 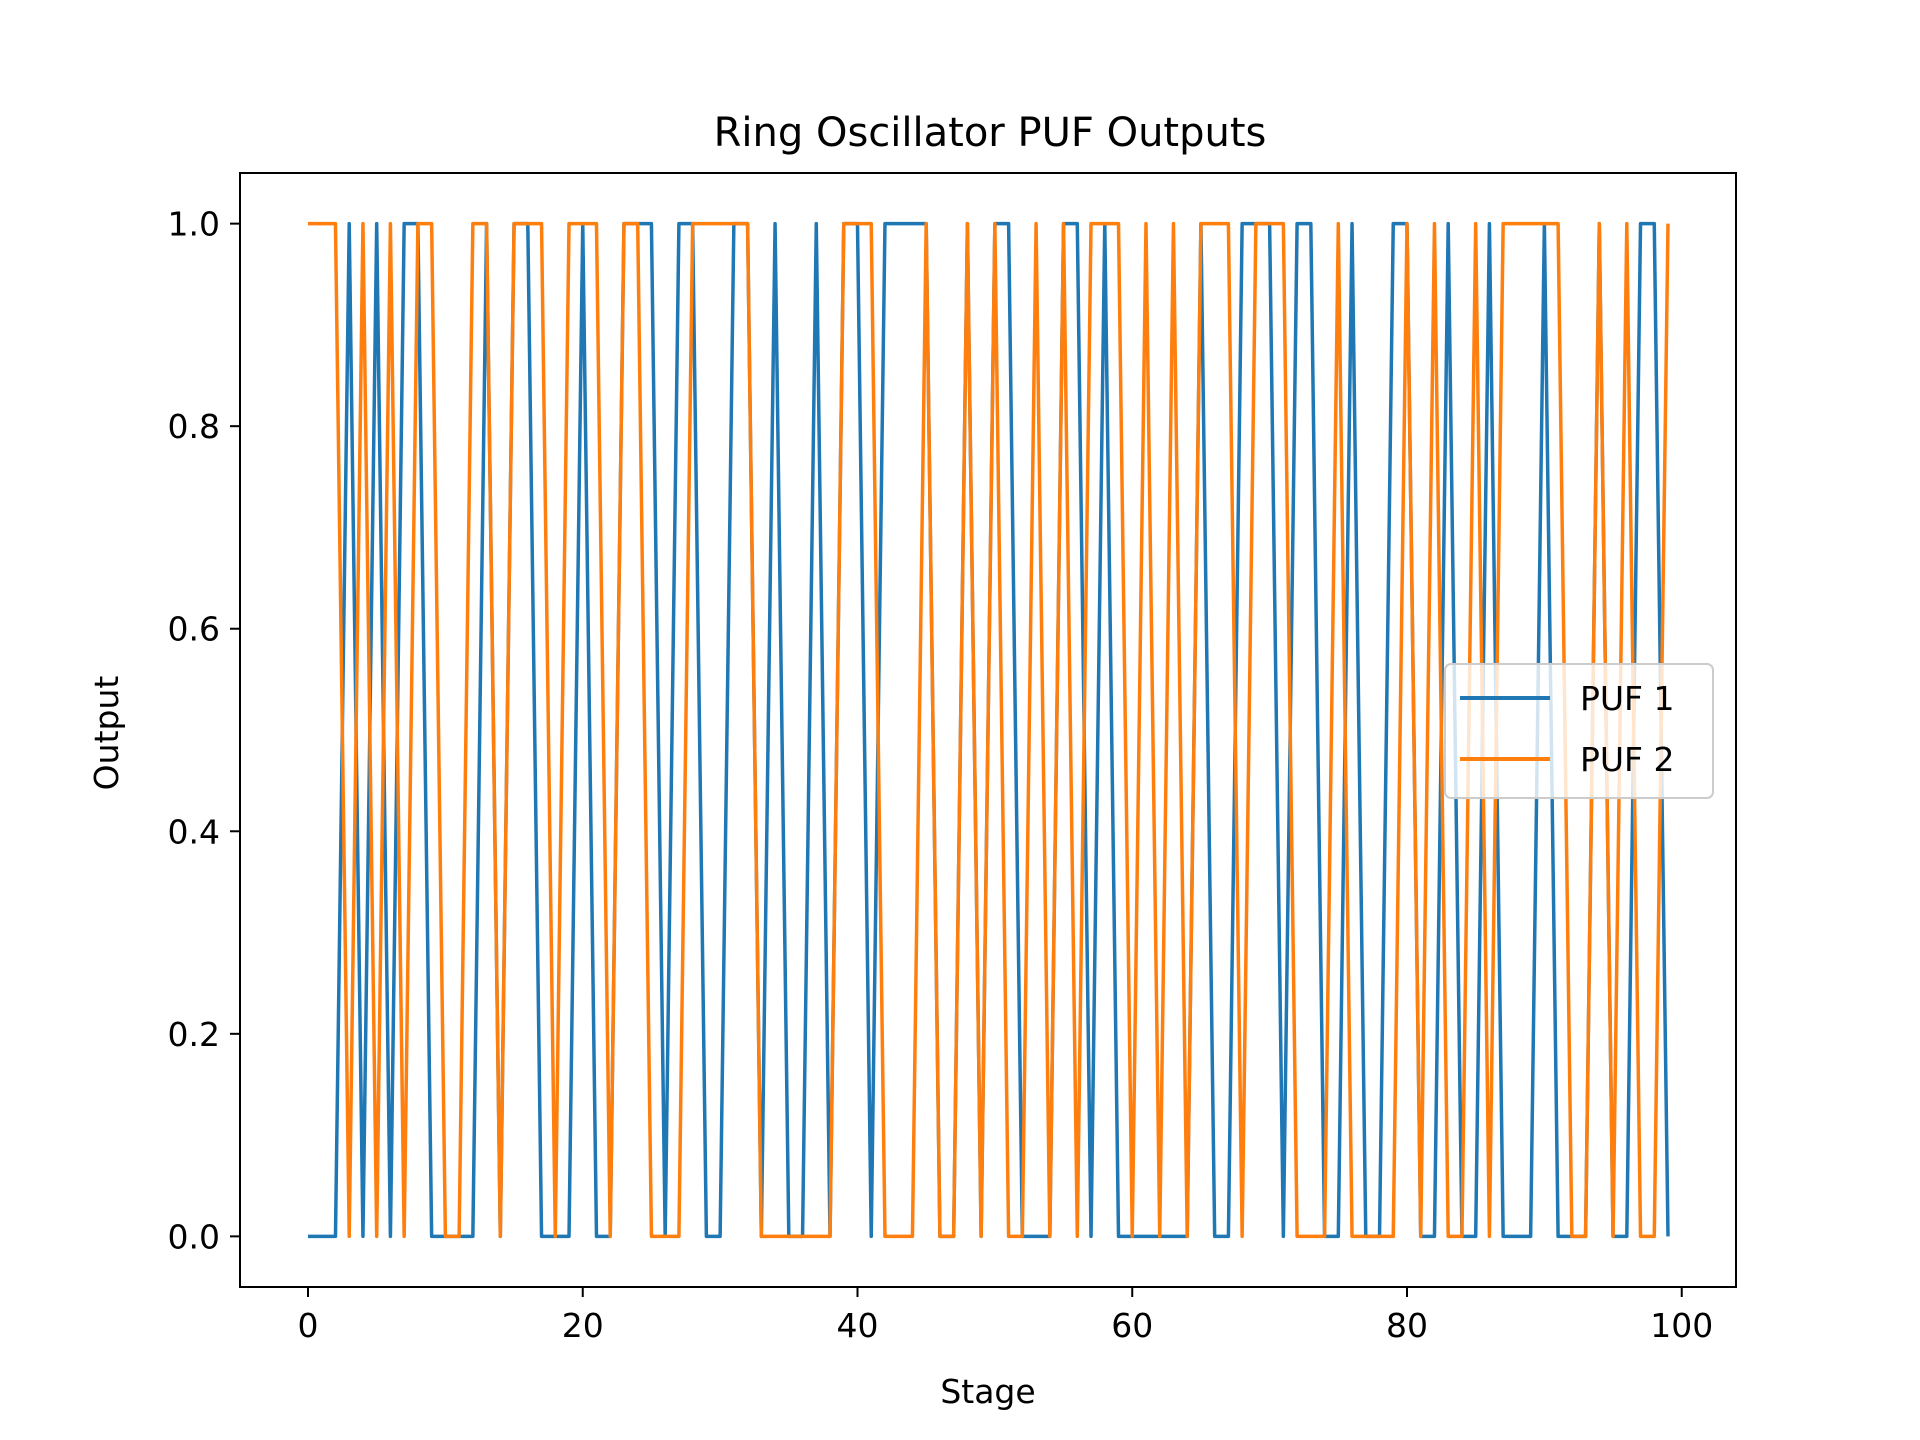 What do you see at coordinates (987, 1391) in the screenshot?
I see `x-axis-title: Stage` at bounding box center [987, 1391].